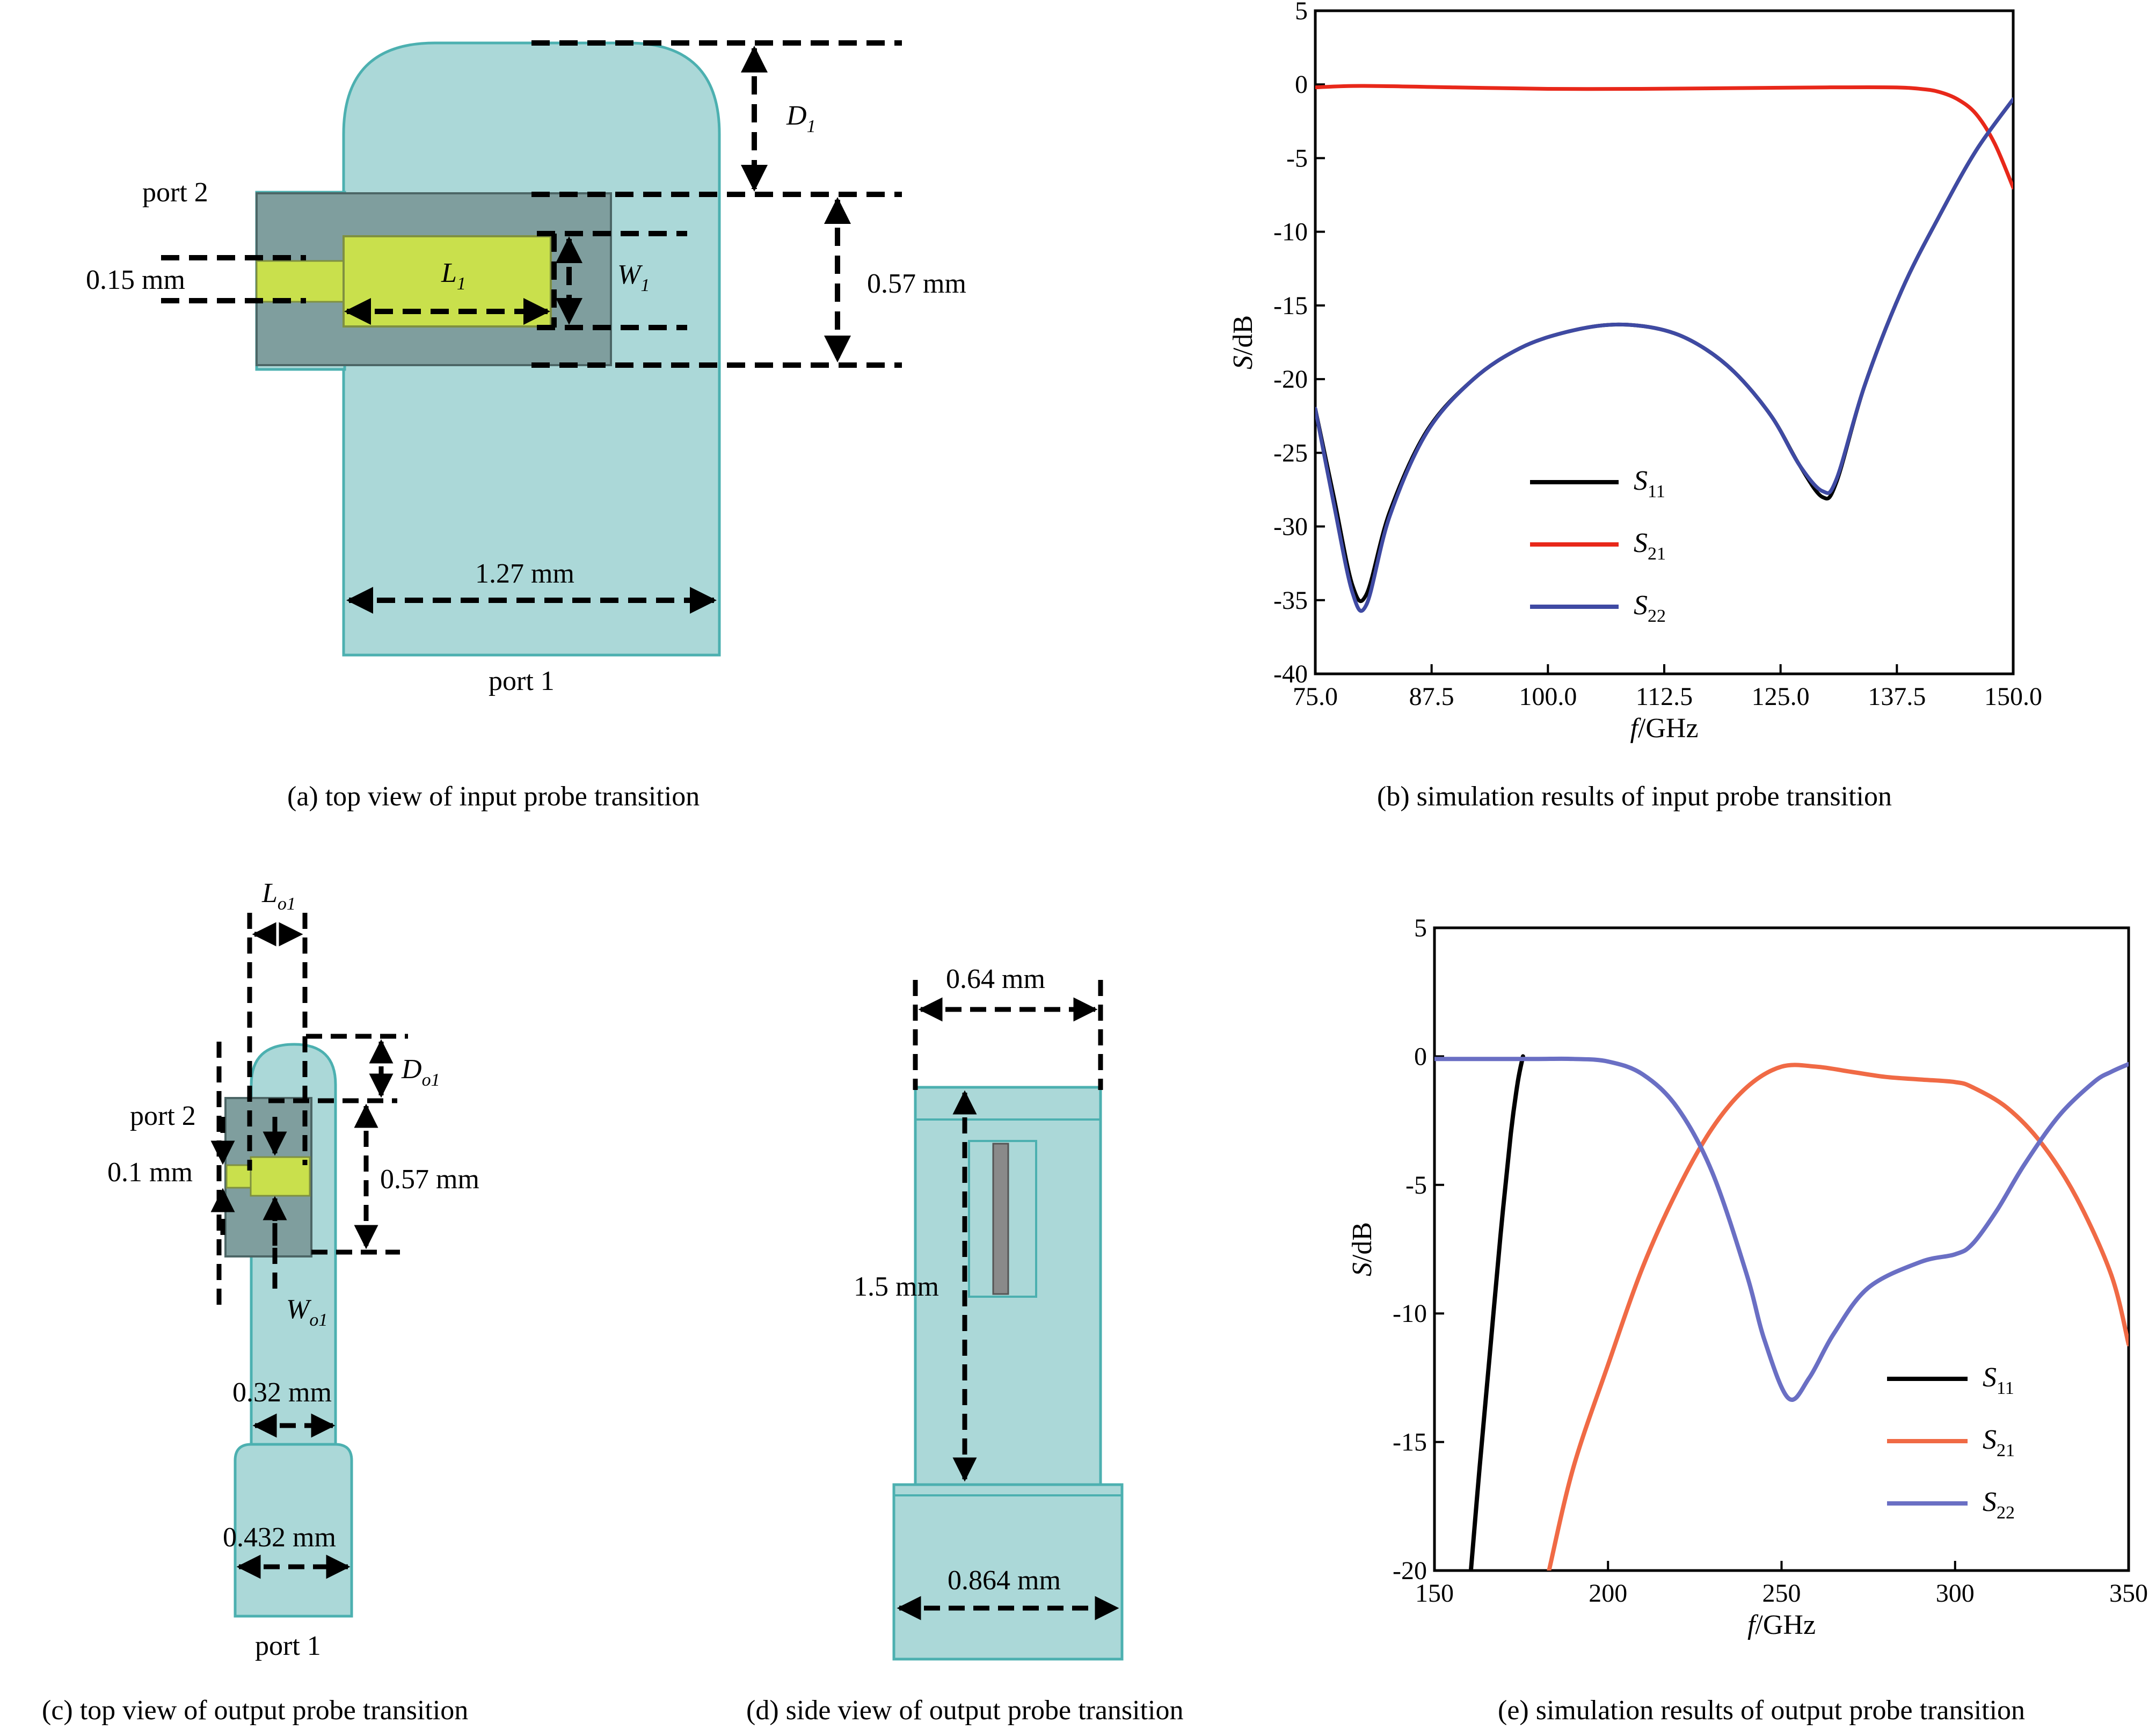 The width and height of the screenshot is (2156, 1730). Describe the element at coordinates (1290, 600) in the screenshot. I see `y-tick-label: -35` at that location.